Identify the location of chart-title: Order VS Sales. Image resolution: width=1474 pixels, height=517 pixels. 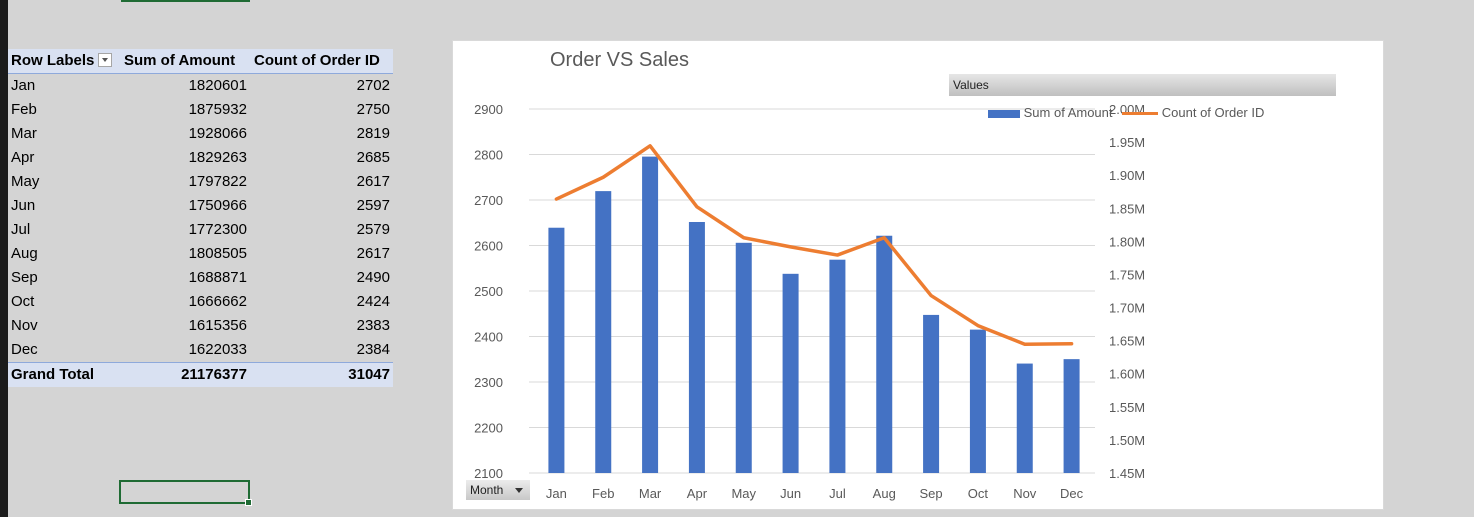
(619, 60).